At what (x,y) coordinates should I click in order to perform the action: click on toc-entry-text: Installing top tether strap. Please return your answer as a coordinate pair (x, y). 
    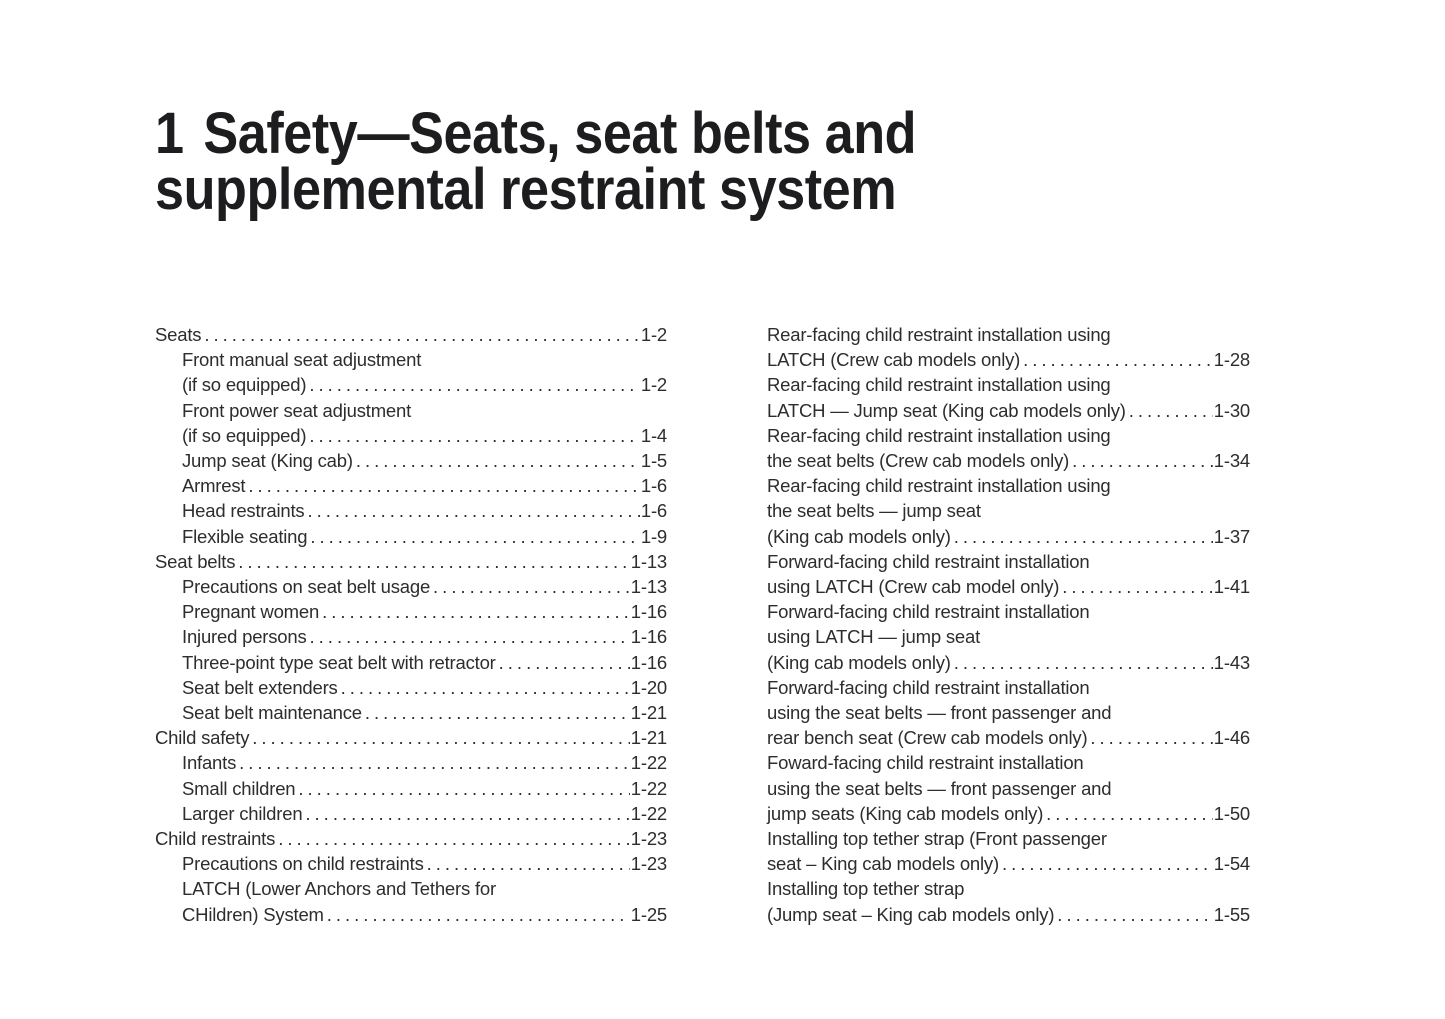
    Looking at the image, I should click on (866, 889).